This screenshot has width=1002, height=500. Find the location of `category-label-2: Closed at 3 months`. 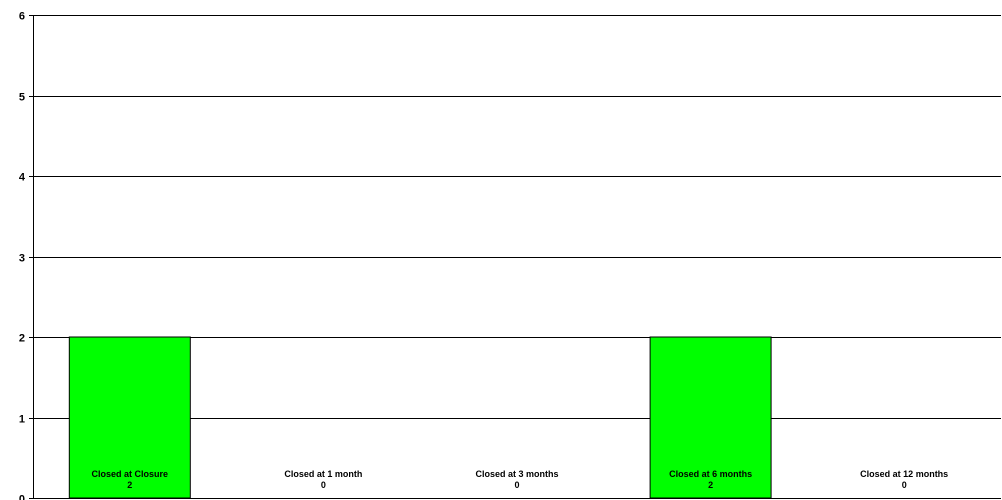

category-label-2: Closed at 3 months is located at coordinates (516, 474).